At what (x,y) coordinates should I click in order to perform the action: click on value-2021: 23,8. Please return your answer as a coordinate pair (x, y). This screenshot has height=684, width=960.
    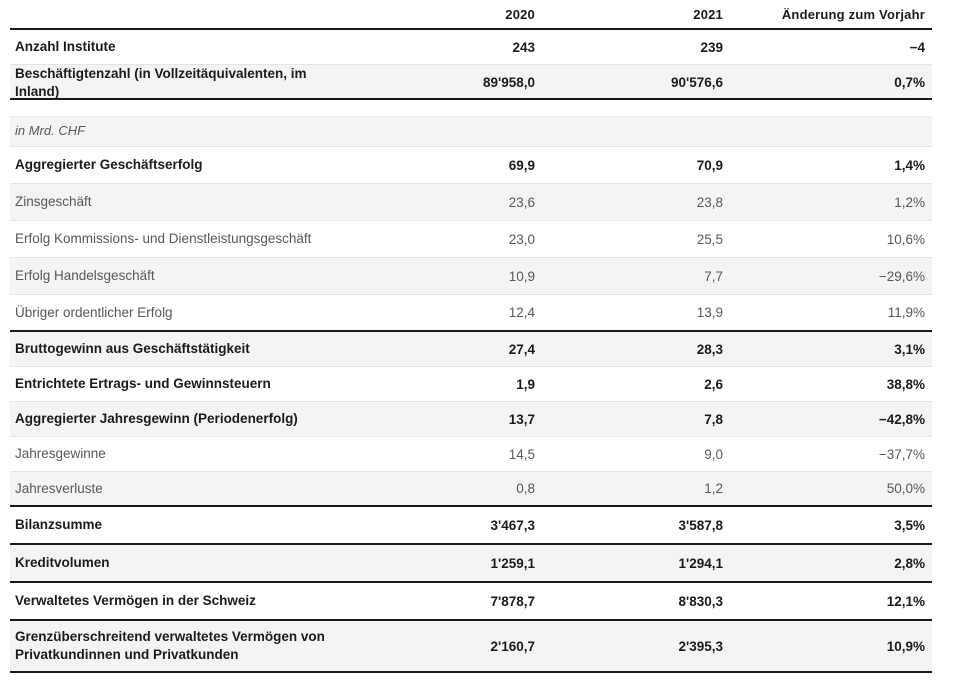
    Looking at the image, I should click on (709, 202).